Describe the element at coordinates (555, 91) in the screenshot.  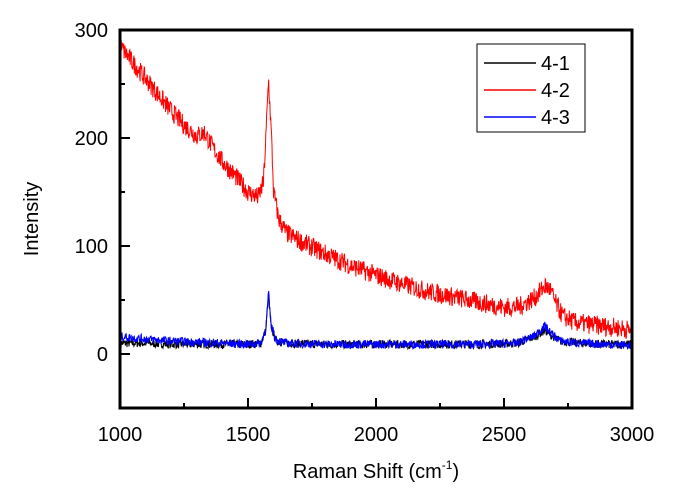
I see `legend-label-4-2: 4-2` at that location.